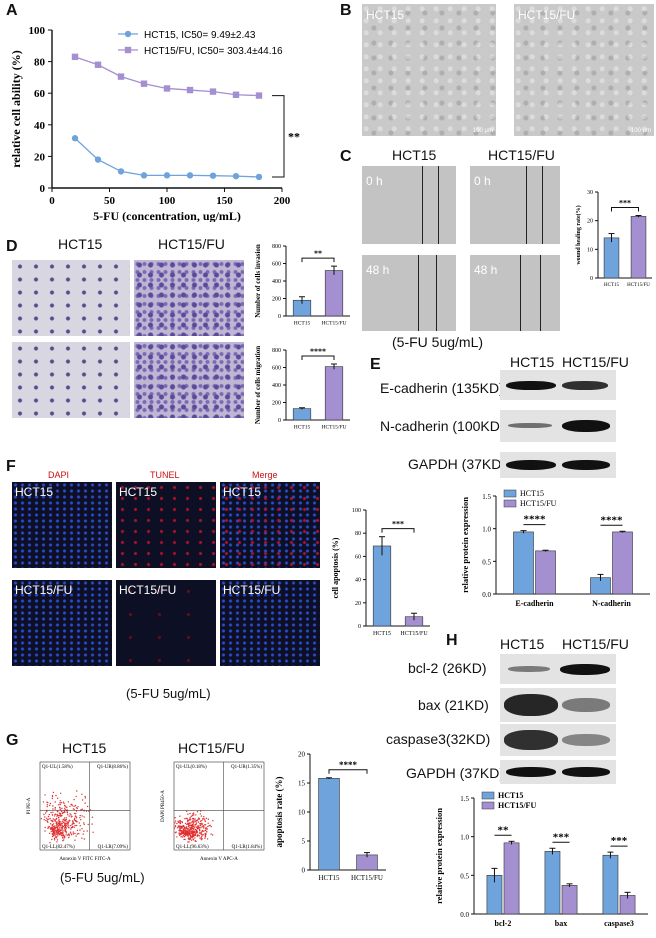 The height and width of the screenshot is (938, 656). What do you see at coordinates (442, 388) in the screenshot?
I see `blot-label: E-cadherin (135KD)` at bounding box center [442, 388].